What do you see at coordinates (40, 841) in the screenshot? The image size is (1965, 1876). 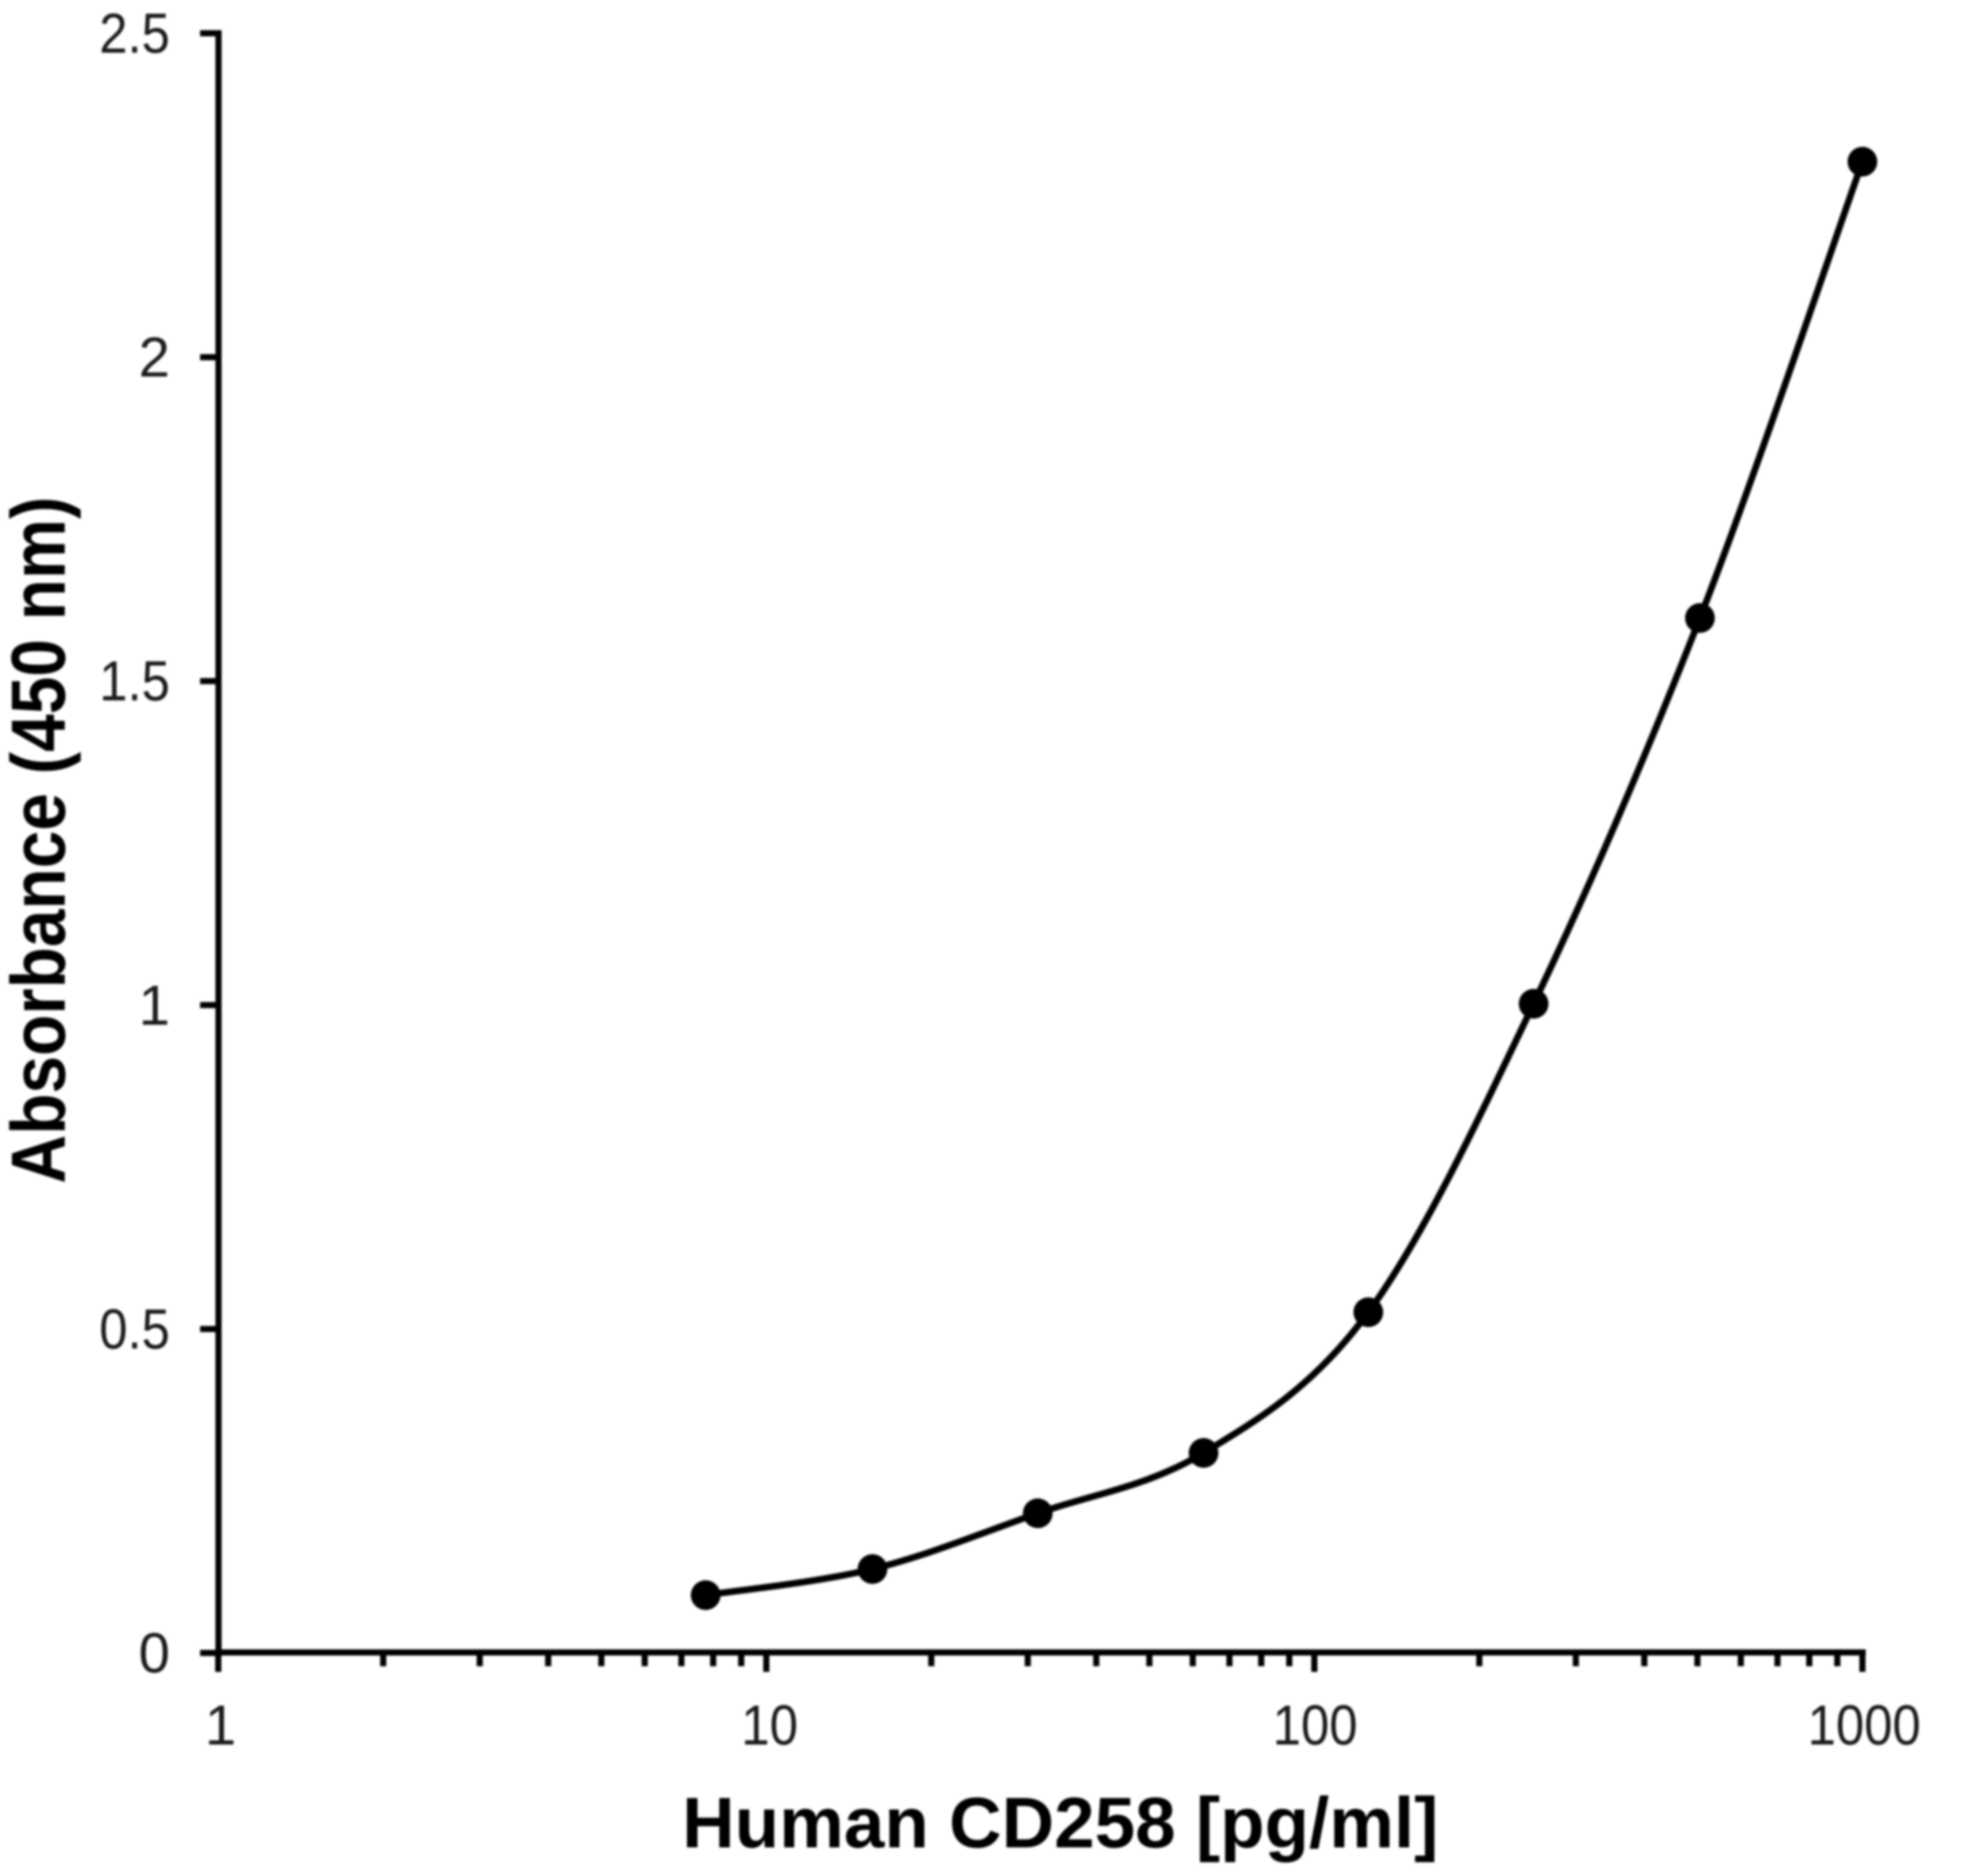 I see `svg-text: Absorbance (450 nm)` at bounding box center [40, 841].